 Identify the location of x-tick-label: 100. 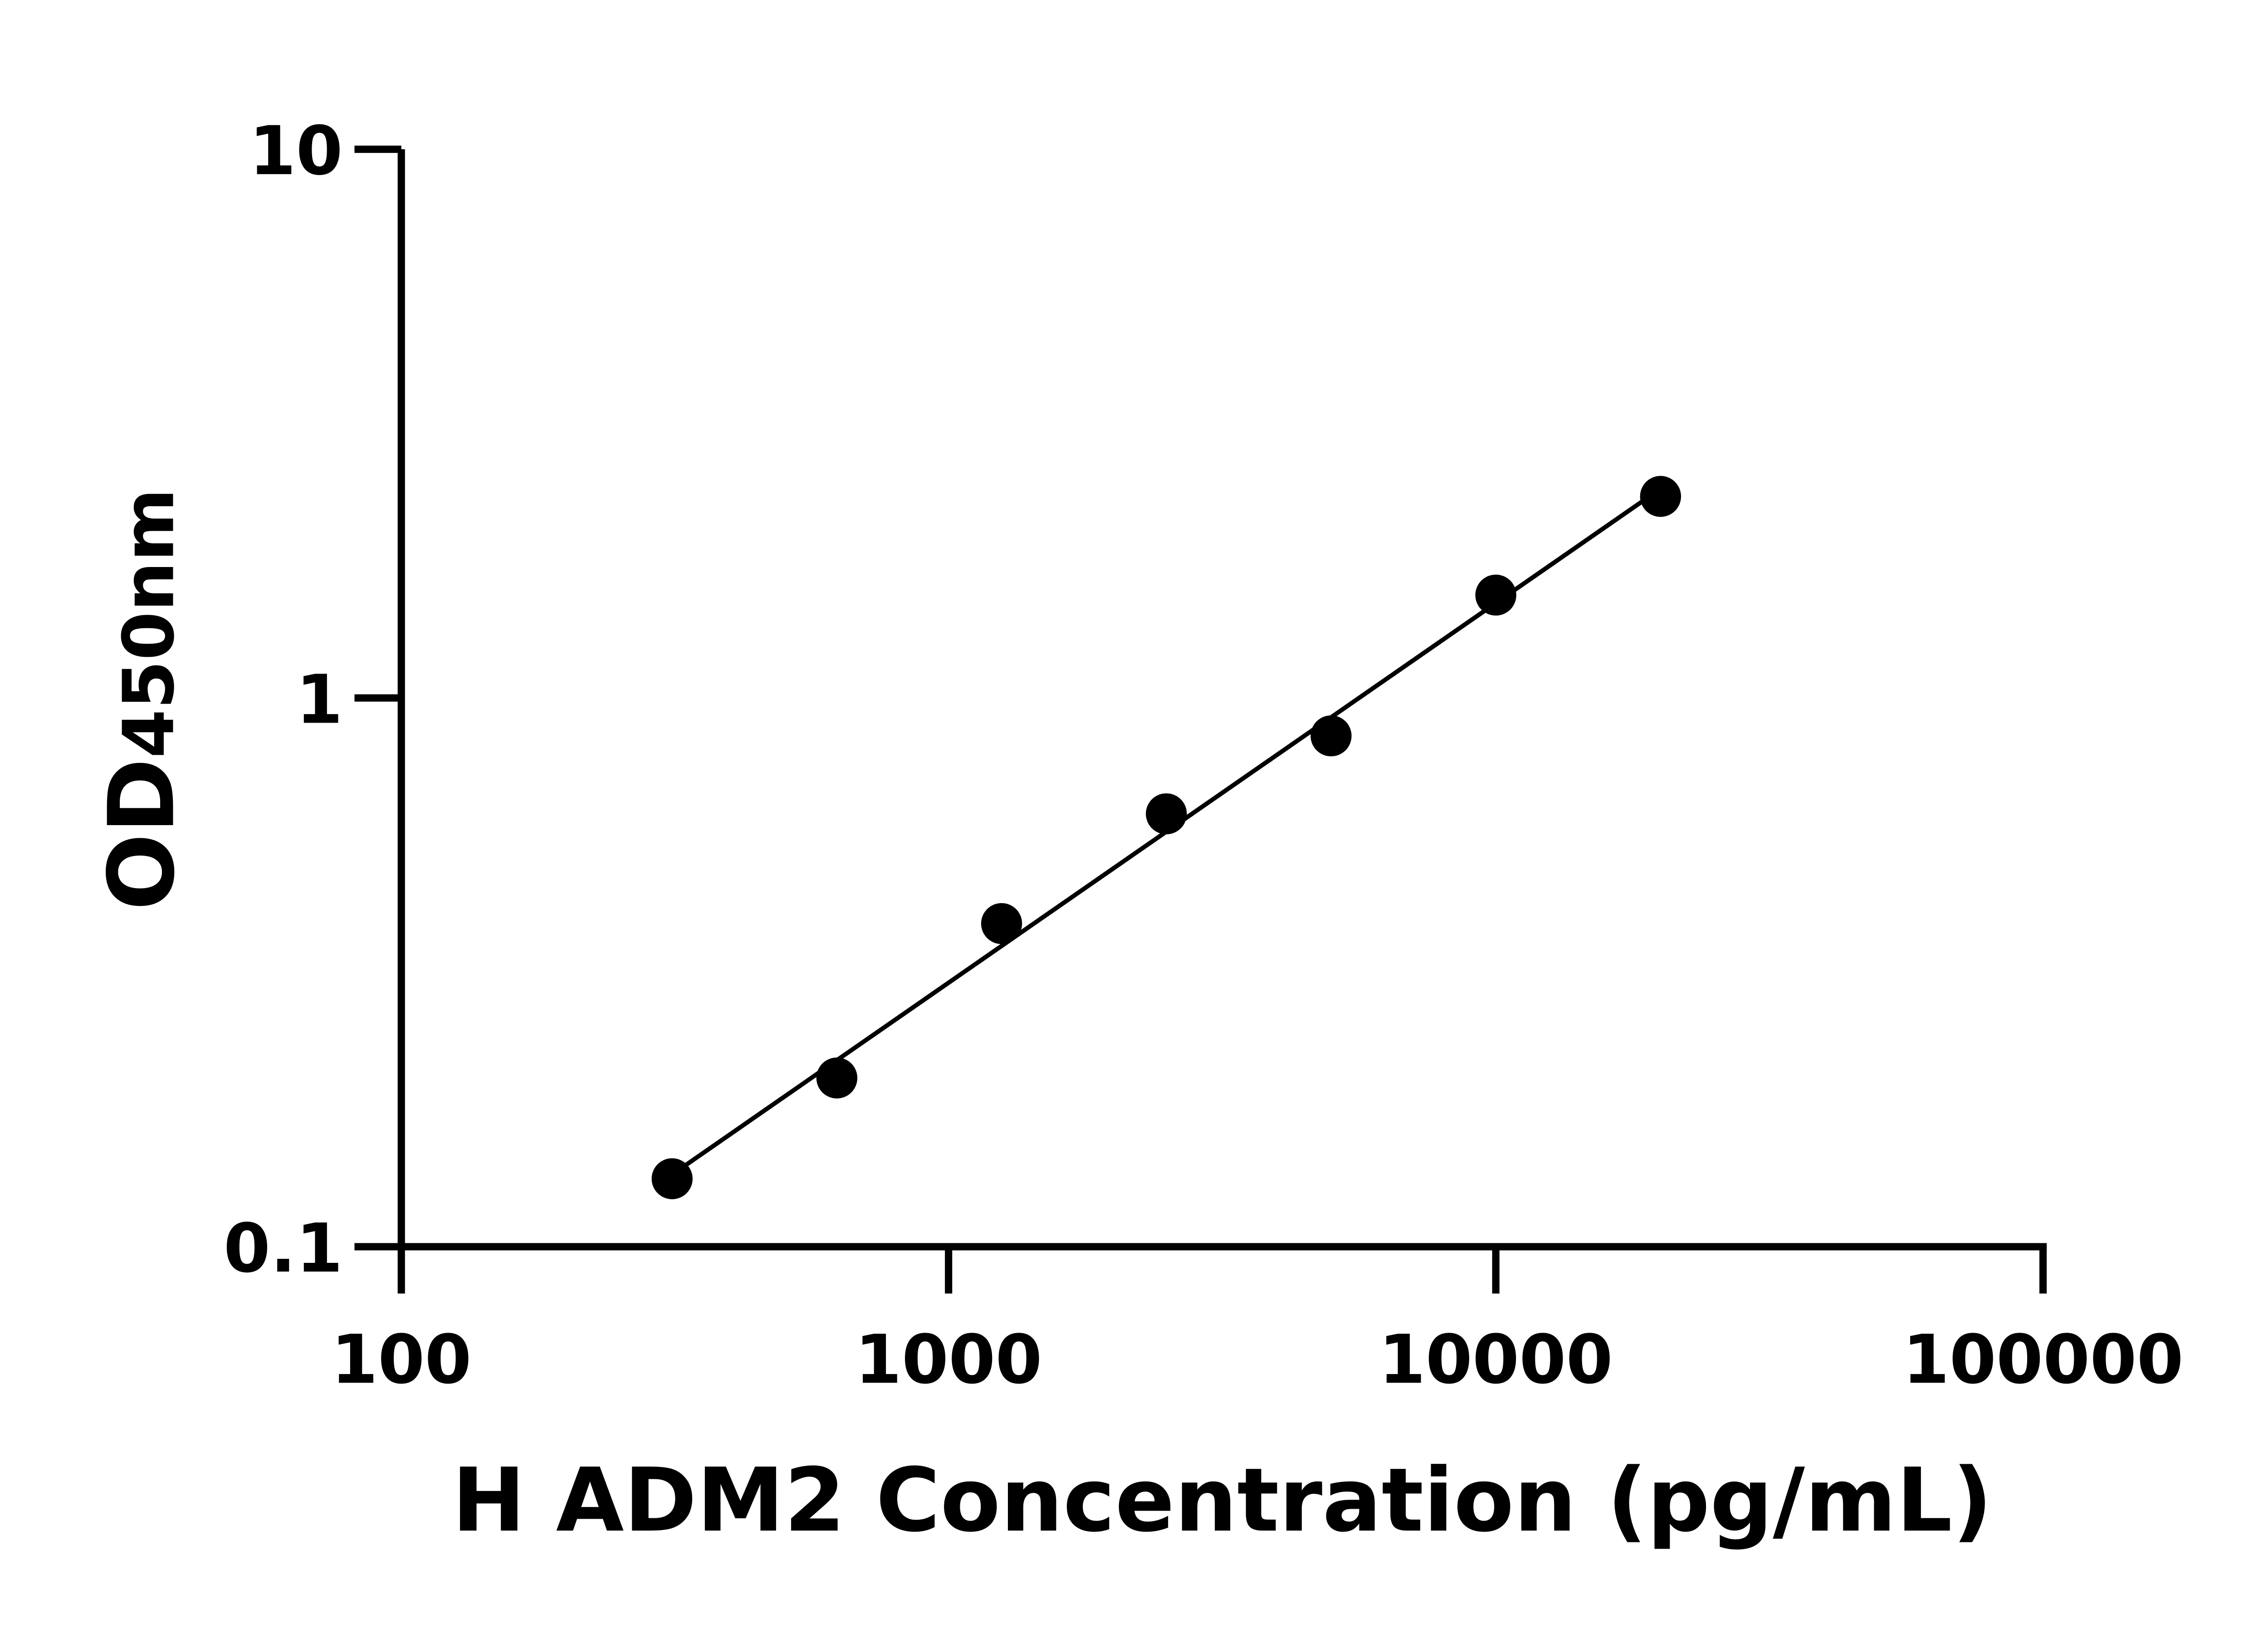
(401, 1359).